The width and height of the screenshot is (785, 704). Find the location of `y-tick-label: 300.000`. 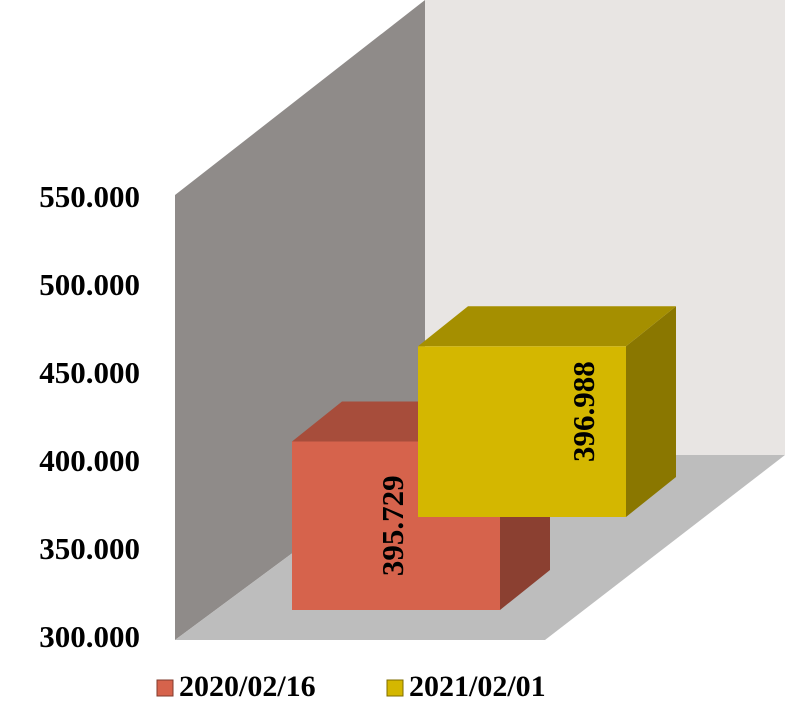

y-tick-label: 300.000 is located at coordinates (89, 636).